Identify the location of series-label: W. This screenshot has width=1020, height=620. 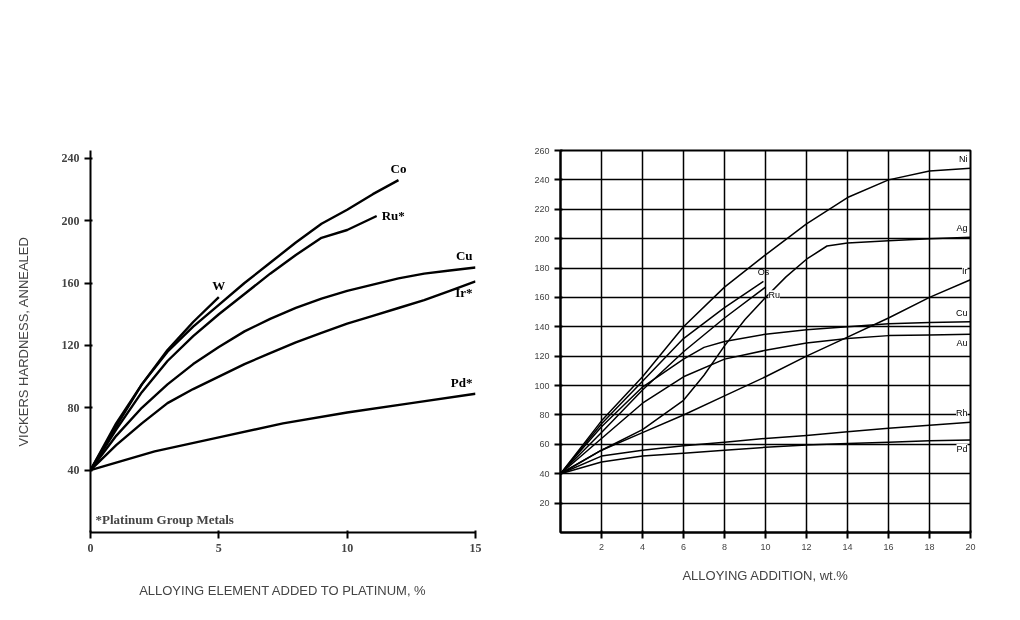
(219, 286).